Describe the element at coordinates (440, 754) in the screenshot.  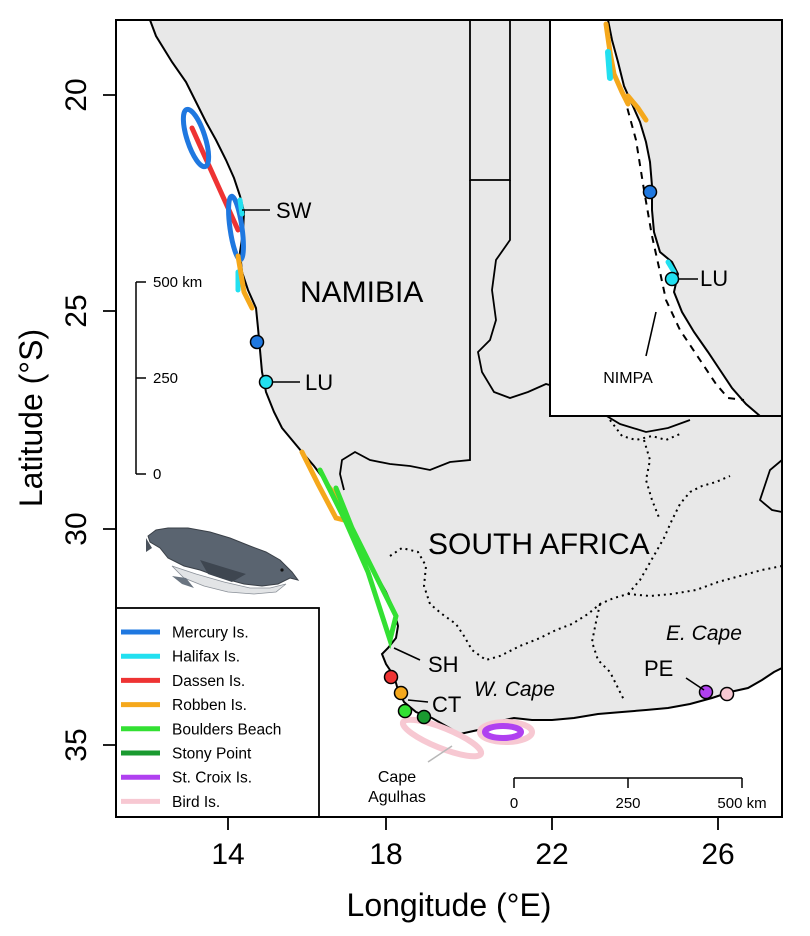
I see `cape-agulhas-leader` at that location.